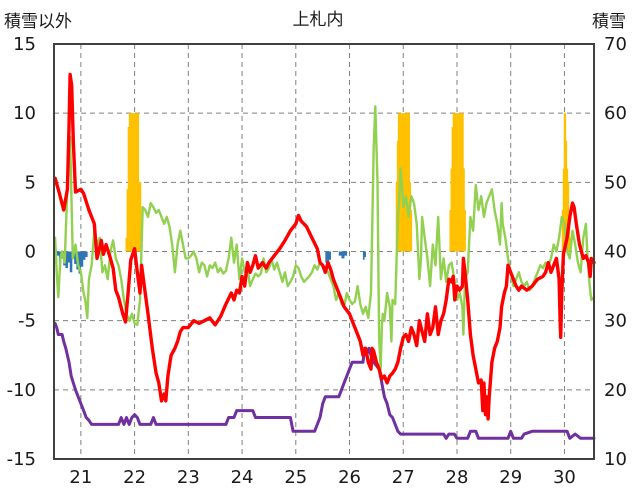 This screenshot has height=501, width=636. Describe the element at coordinates (318, 20) in the screenshot. I see `chart-title: 上札内` at that location.